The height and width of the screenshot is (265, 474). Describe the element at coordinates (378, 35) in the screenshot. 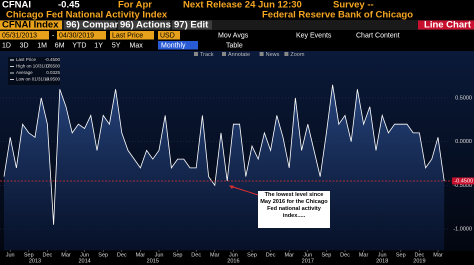

I see `chart-content: Chart Content` at that location.